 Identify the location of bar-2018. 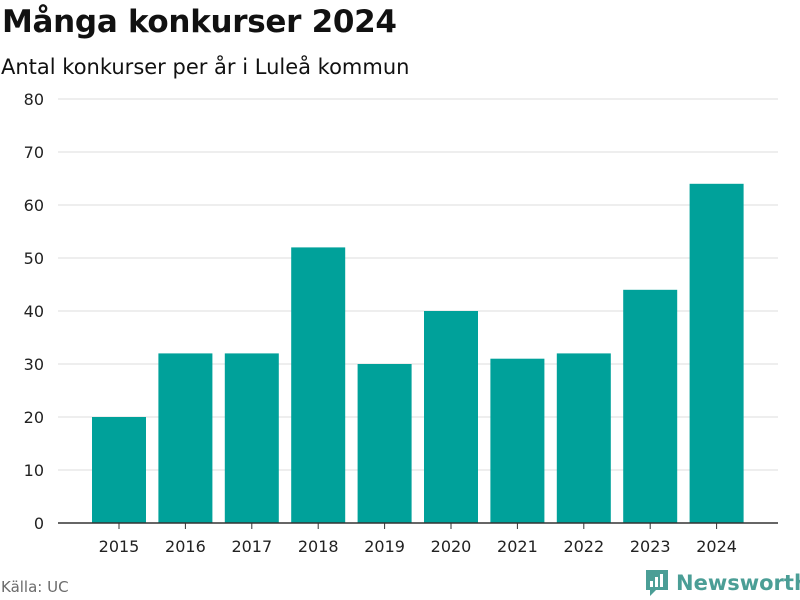
(318, 385).